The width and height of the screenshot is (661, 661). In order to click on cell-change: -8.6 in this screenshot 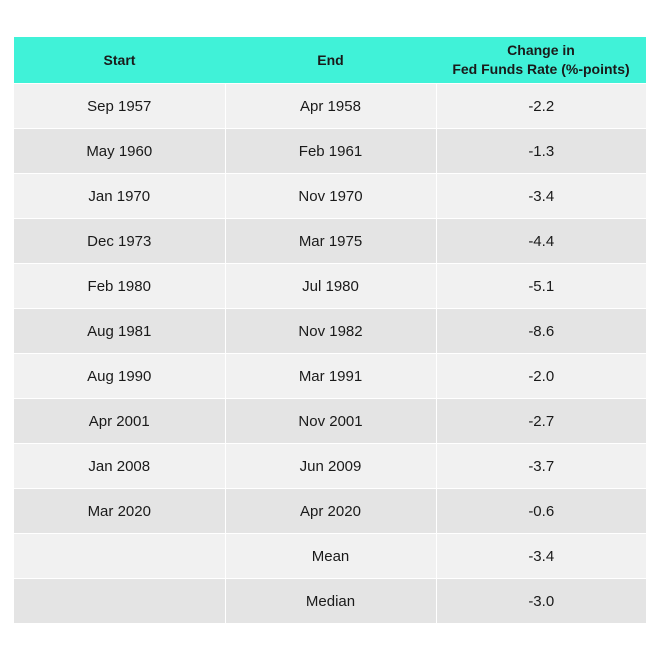, I will do `click(540, 331)`.